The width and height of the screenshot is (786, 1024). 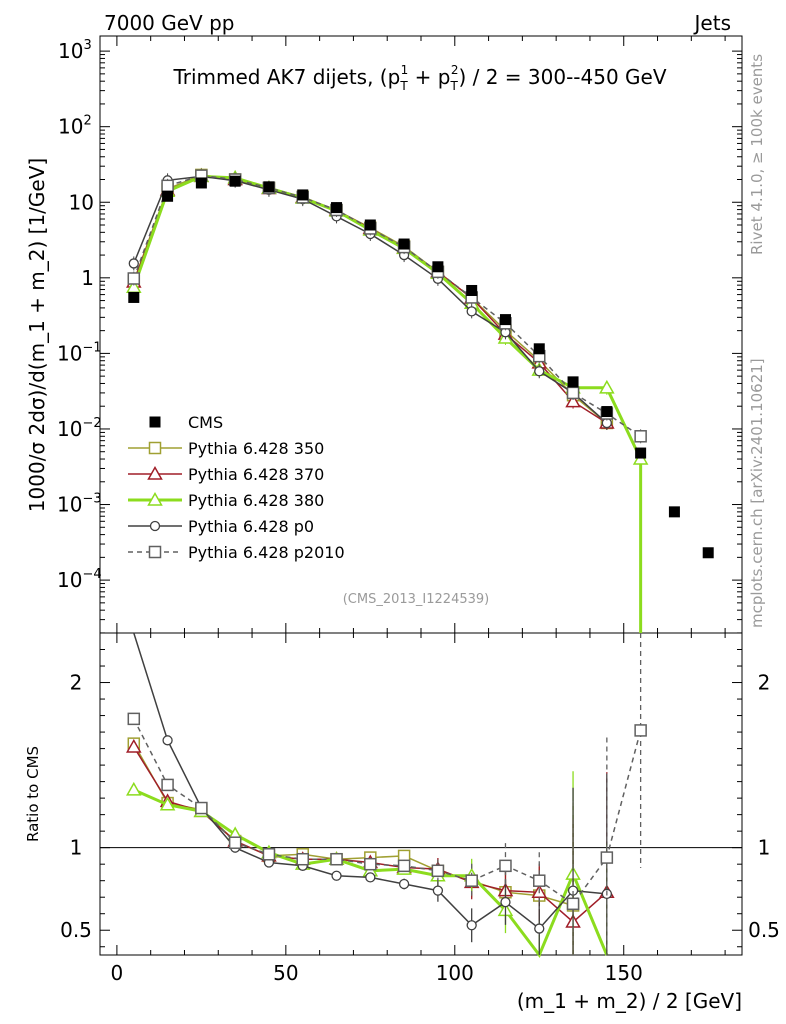 I want to click on y-tick-label: 10², so click(x=75, y=126).